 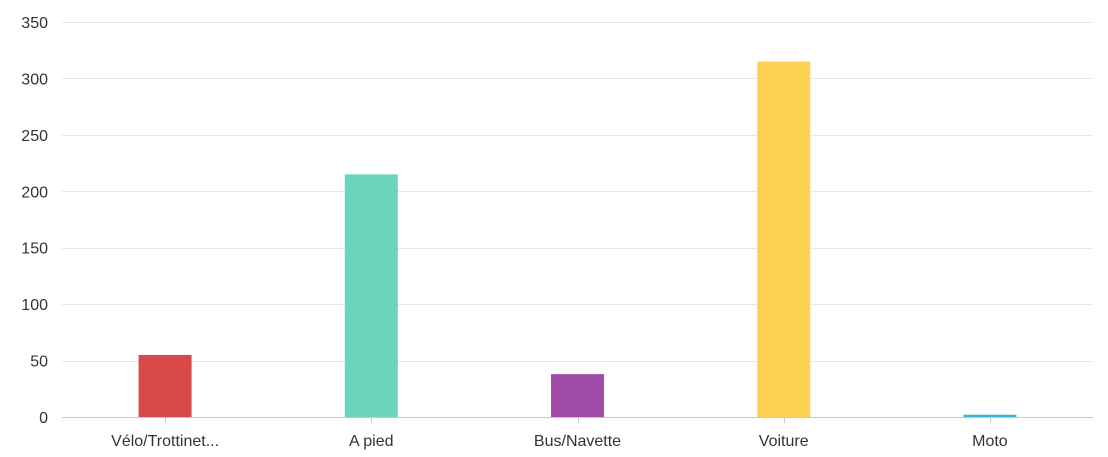 What do you see at coordinates (34, 192) in the screenshot?
I see `y-tick-label: 200` at bounding box center [34, 192].